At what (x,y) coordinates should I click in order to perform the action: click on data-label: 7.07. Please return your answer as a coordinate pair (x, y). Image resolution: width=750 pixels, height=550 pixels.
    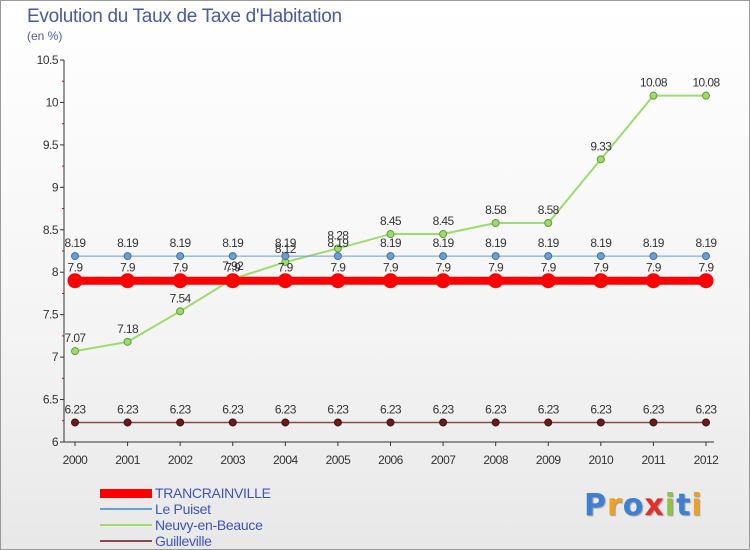
    Looking at the image, I should click on (76, 338).